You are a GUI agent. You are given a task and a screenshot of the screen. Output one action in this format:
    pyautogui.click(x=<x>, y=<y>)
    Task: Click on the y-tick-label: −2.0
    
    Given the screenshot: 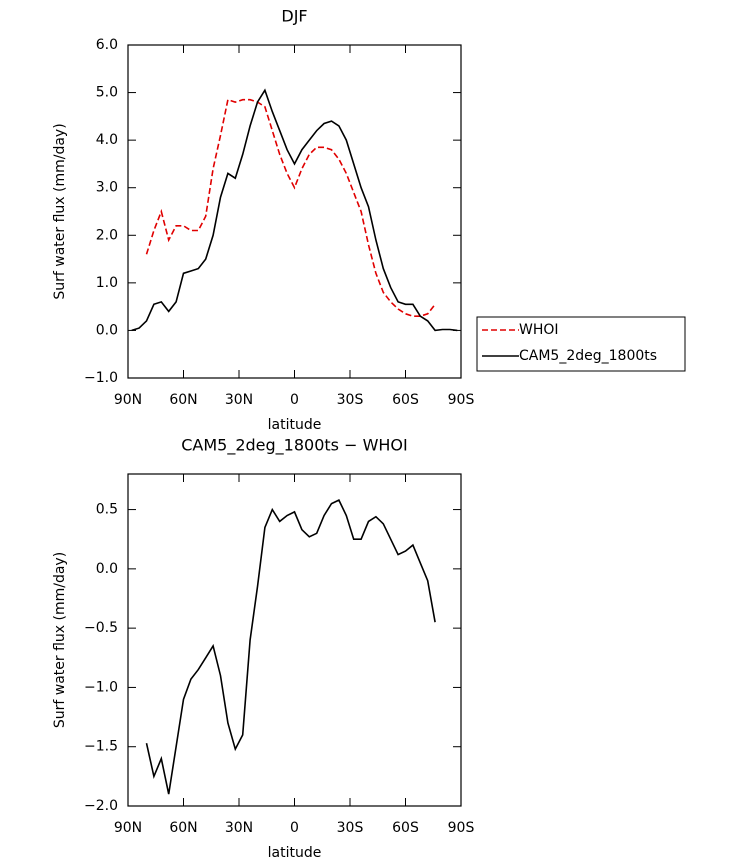 What is the action you would take?
    pyautogui.click(x=101, y=806)
    